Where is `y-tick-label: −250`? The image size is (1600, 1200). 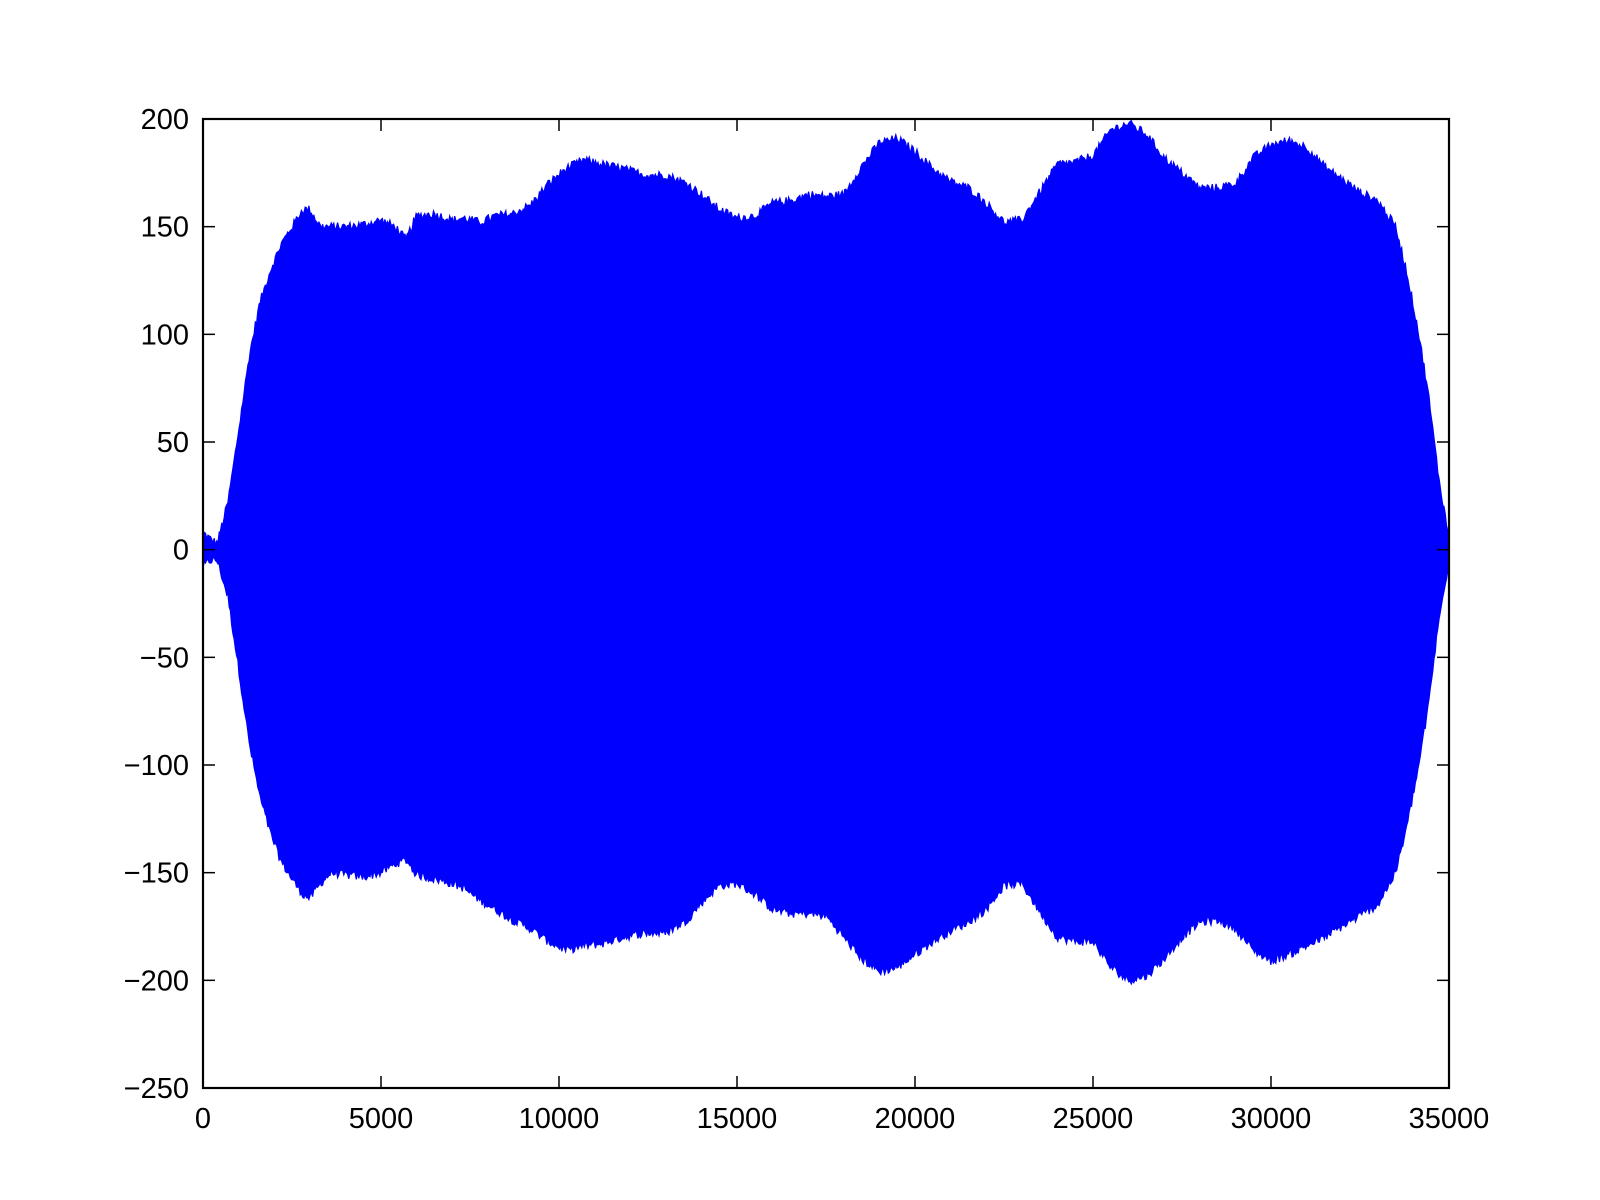
y-tick-label: −250 is located at coordinates (156, 1089).